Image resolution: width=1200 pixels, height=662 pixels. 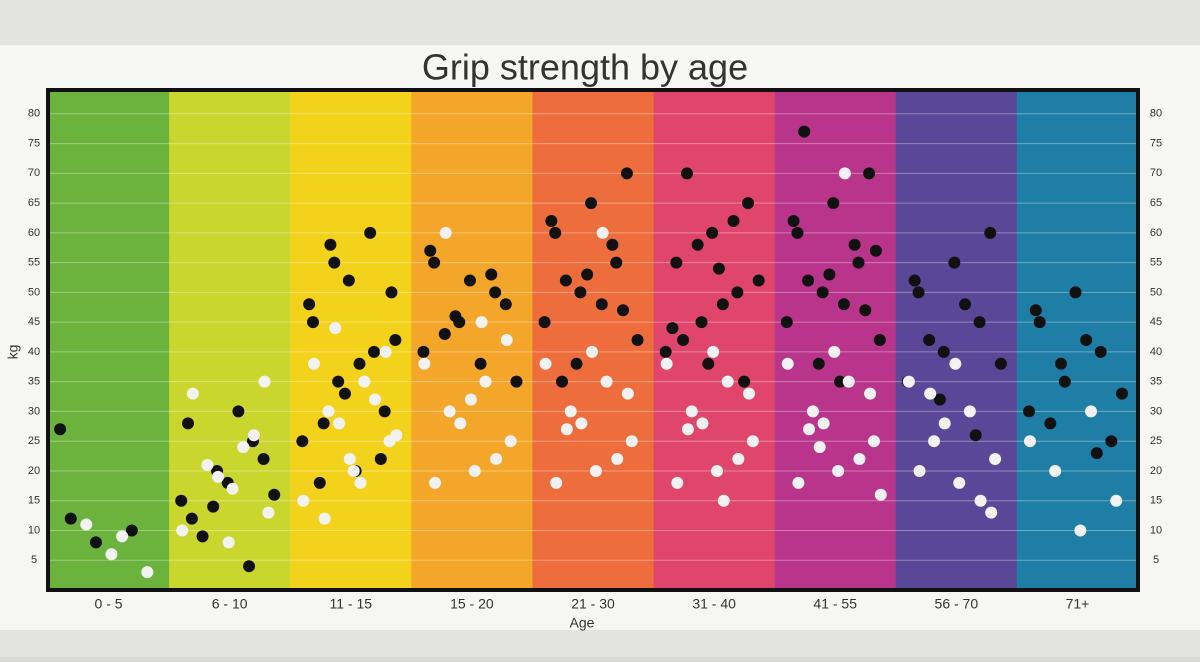 What do you see at coordinates (109, 604) in the screenshot?
I see `x-tick-label: 0 - 5` at bounding box center [109, 604].